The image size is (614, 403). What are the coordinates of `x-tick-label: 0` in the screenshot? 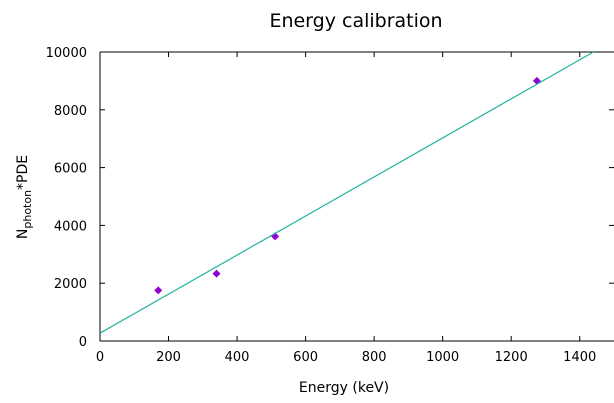 It's located at (100, 357).